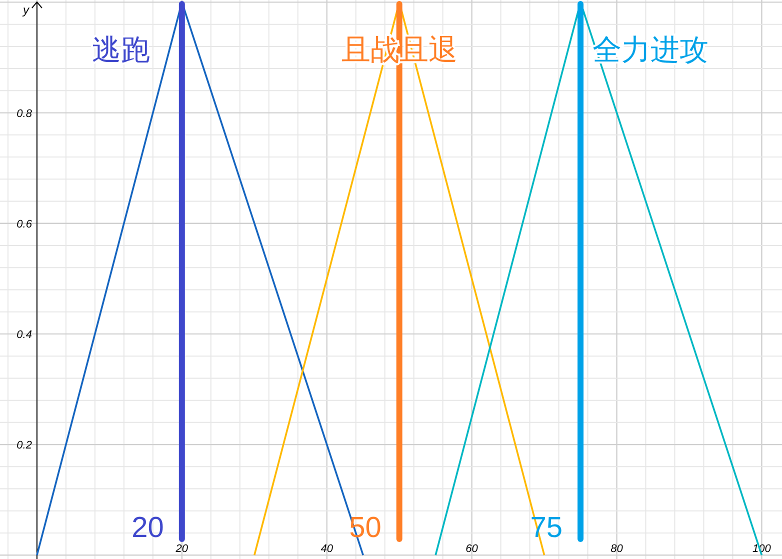  What do you see at coordinates (26, 10) in the screenshot?
I see `y-axis-title: y` at bounding box center [26, 10].